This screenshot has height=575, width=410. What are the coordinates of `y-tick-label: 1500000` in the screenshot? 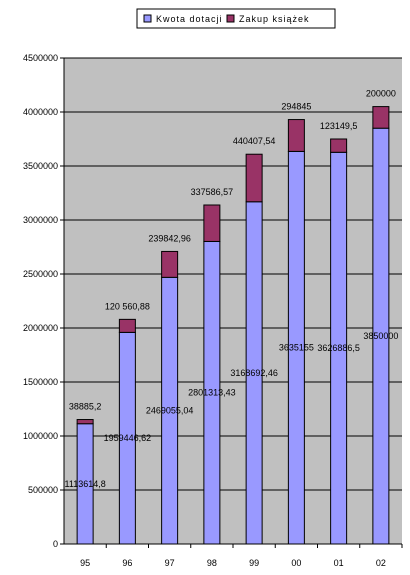 It's located at (40, 382).